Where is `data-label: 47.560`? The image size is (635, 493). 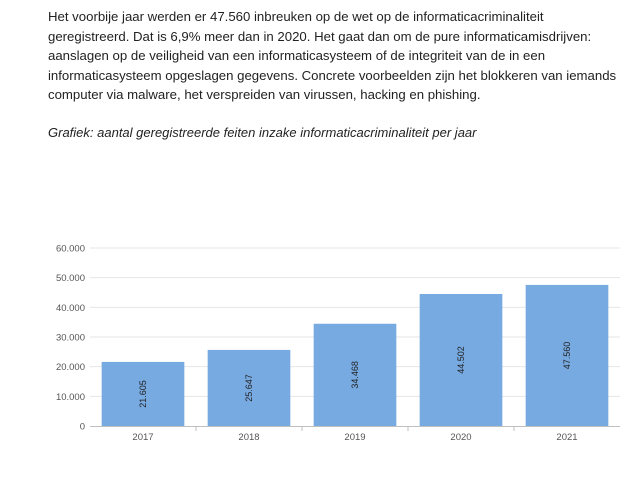
data-label: 47.560 is located at coordinates (567, 356).